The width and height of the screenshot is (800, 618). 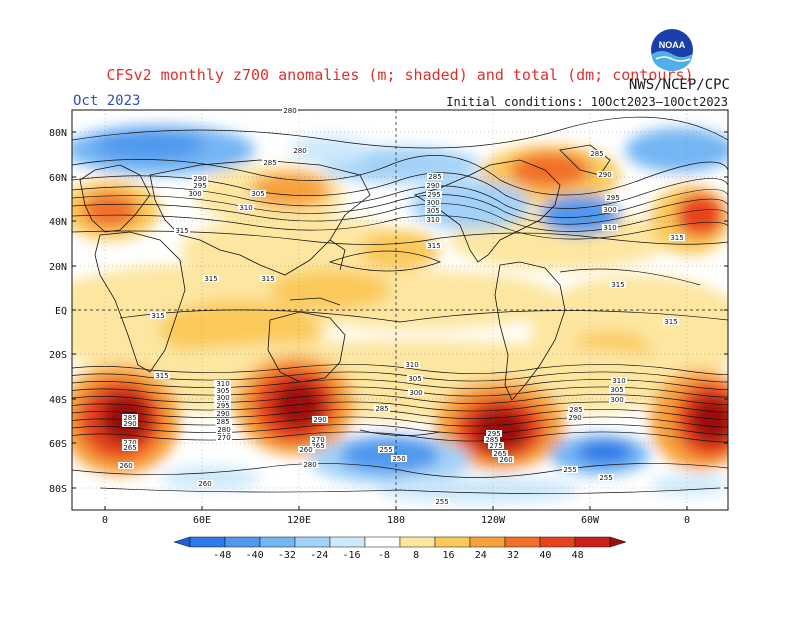 I want to click on colorbar-tick-label: -24, so click(x=319, y=555).